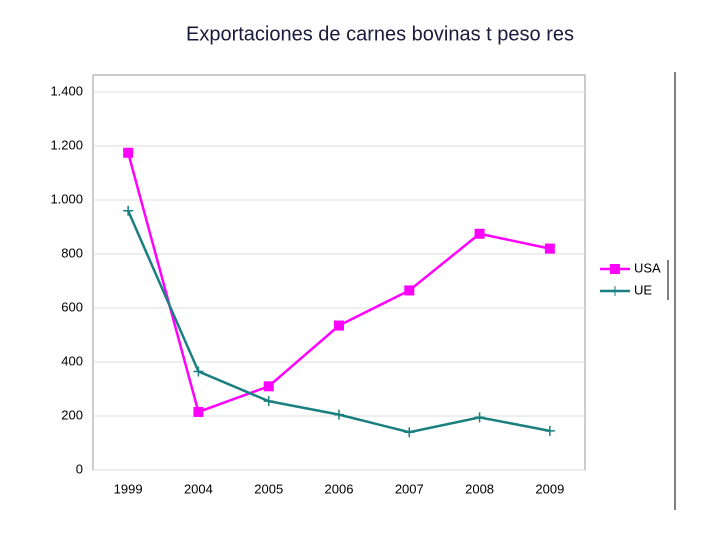  What do you see at coordinates (128, 488) in the screenshot?
I see `x-tick-label: 1999` at bounding box center [128, 488].